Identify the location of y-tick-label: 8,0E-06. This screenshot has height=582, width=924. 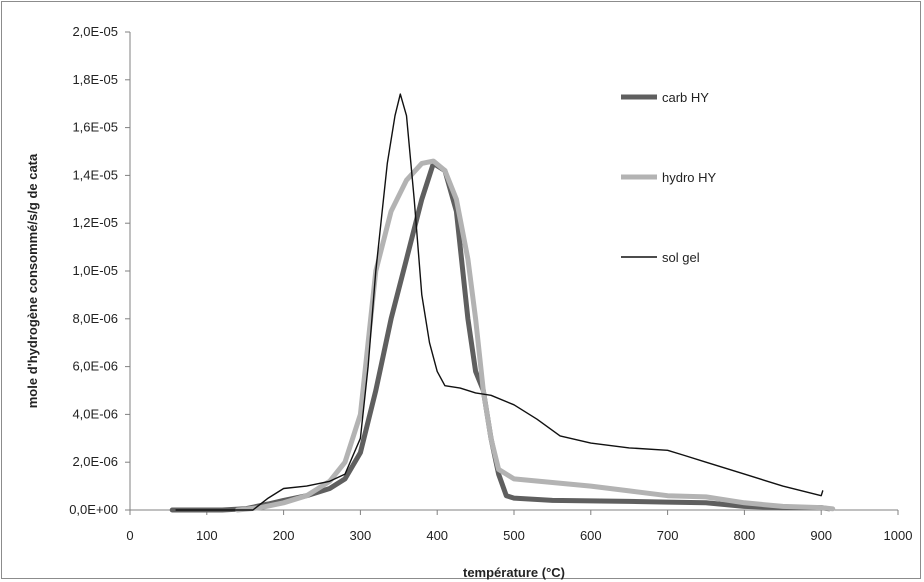
(95, 318).